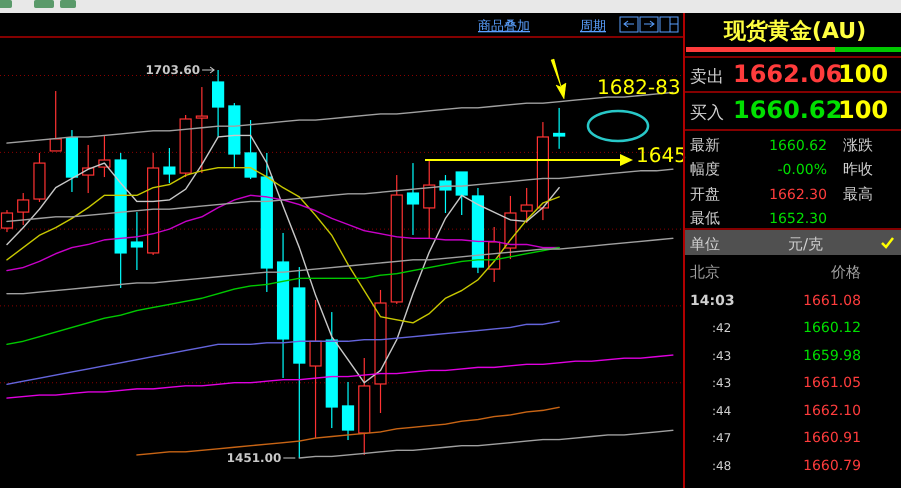  Describe the element at coordinates (705, 169) in the screenshot. I see `text: 幅度` at that location.